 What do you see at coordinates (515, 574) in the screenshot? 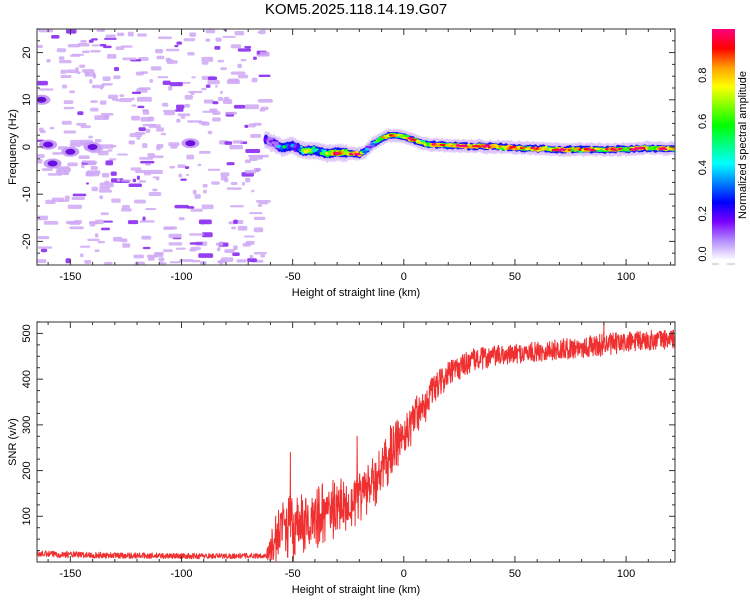
I see `x-tick-label: 50` at bounding box center [515, 574].